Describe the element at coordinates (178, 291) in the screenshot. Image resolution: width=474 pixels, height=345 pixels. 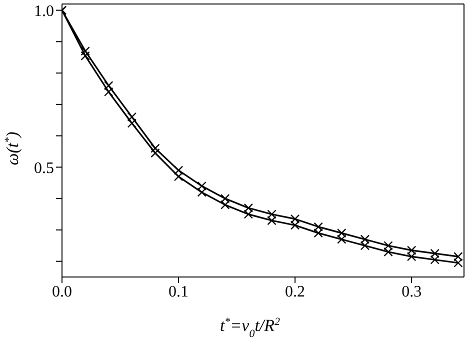
I see `x-tick-label: 0.1` at that location.